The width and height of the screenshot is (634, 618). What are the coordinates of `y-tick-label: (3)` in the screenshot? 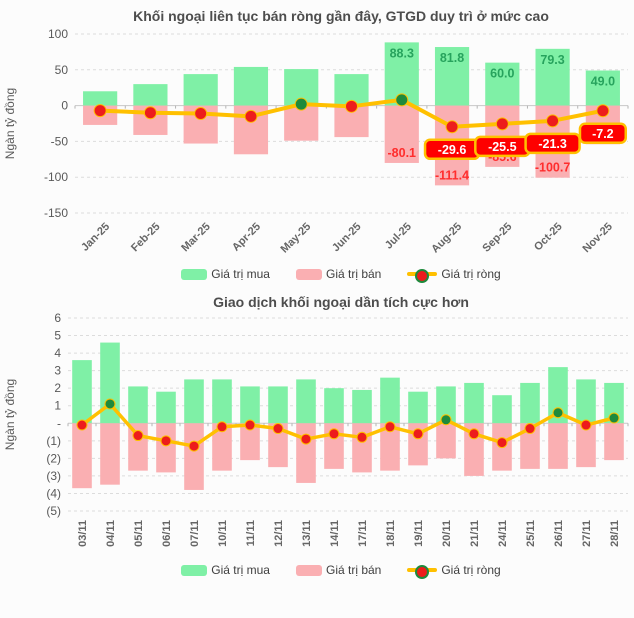 It's located at (53, 476).